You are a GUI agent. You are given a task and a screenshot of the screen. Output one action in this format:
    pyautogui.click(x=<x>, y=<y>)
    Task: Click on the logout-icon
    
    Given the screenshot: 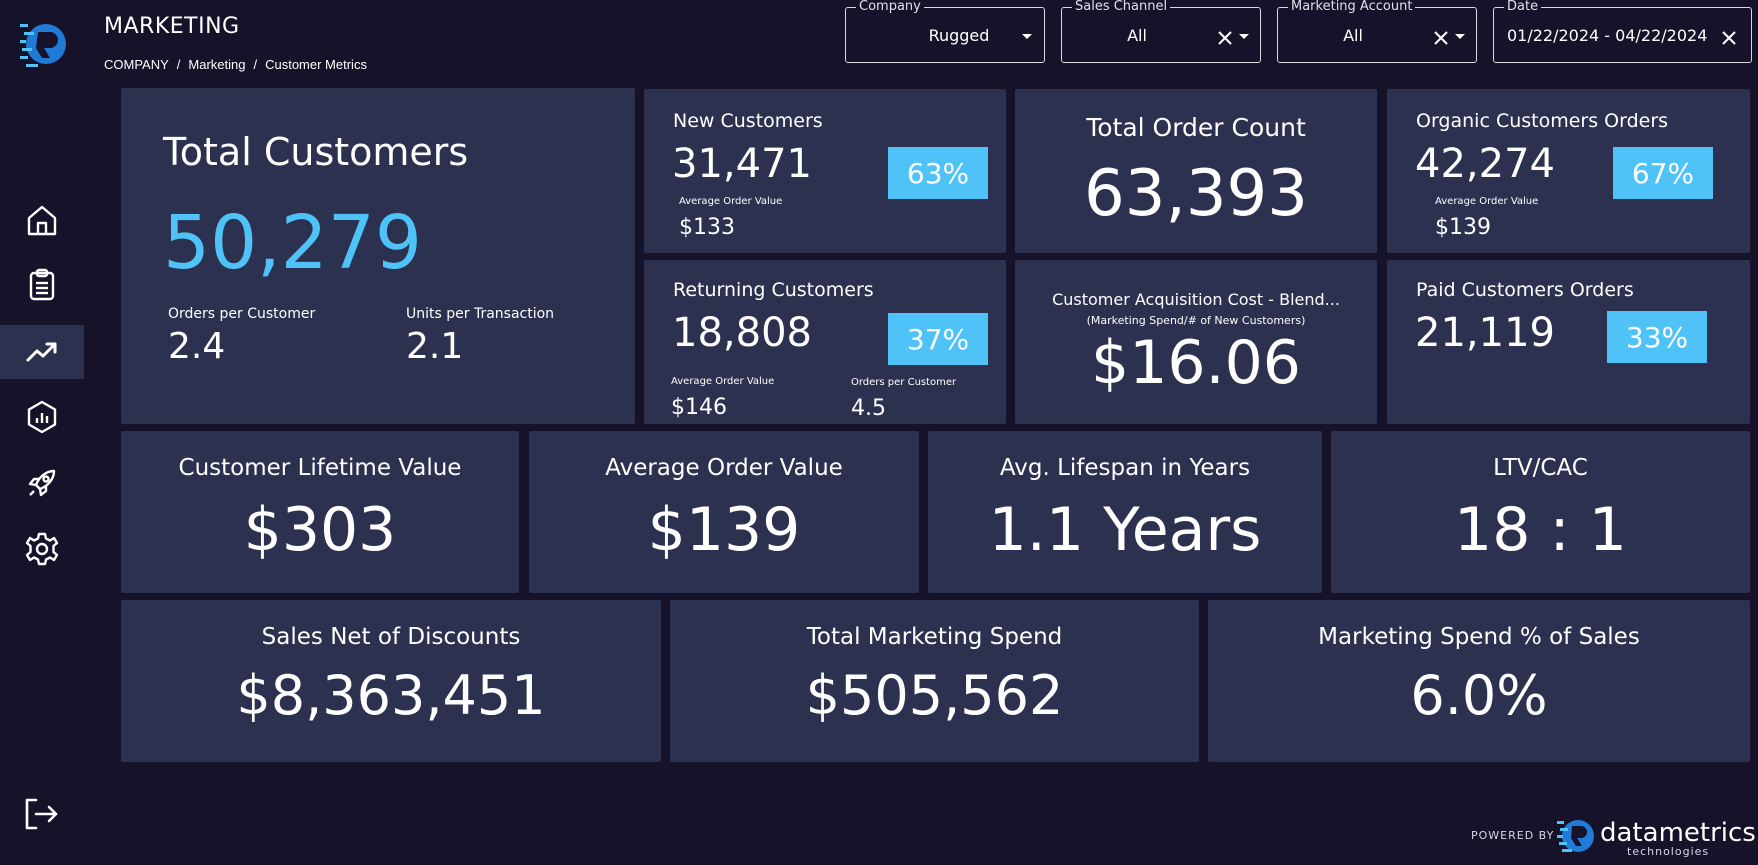 What is the action you would take?
    pyautogui.click(x=42, y=814)
    